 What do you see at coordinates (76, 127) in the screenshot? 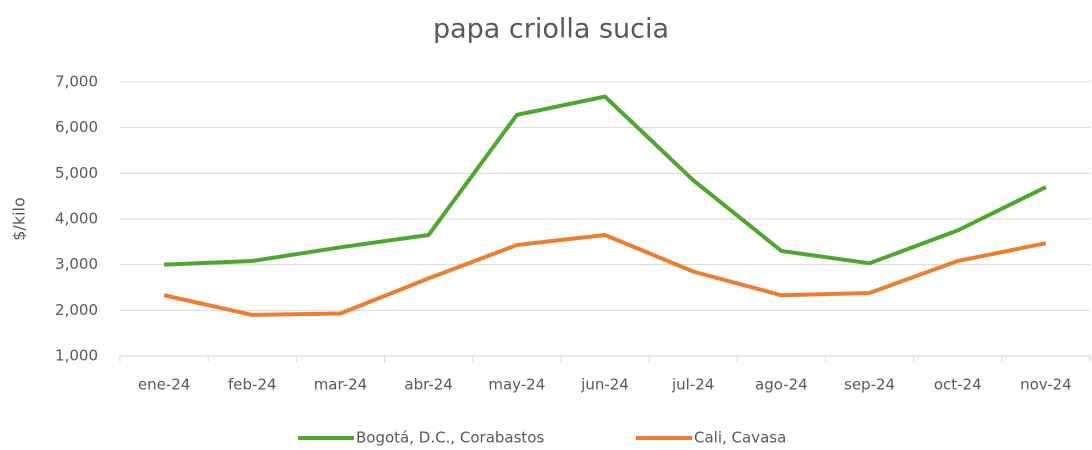
I see `y-tick-label: 6,000` at bounding box center [76, 127].